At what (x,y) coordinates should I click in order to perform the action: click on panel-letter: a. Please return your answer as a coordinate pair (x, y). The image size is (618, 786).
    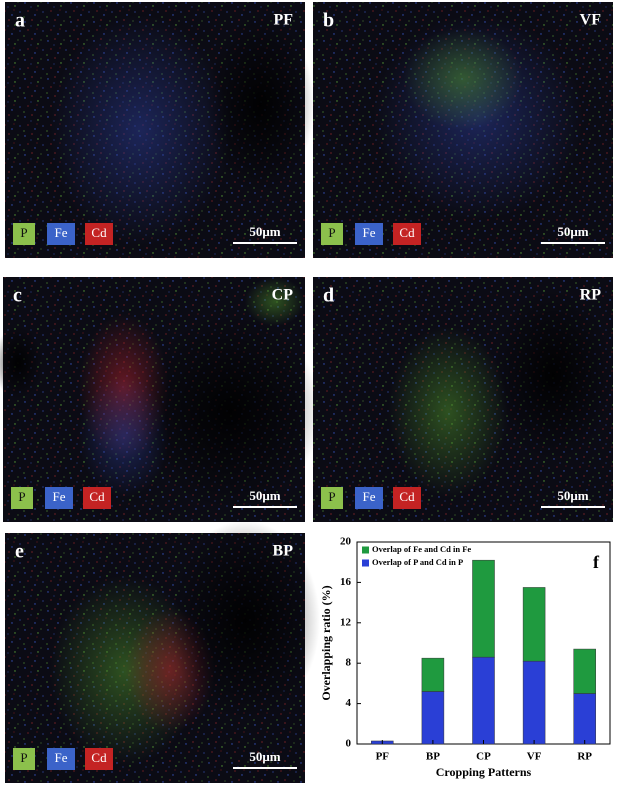
    Looking at the image, I should click on (20, 21).